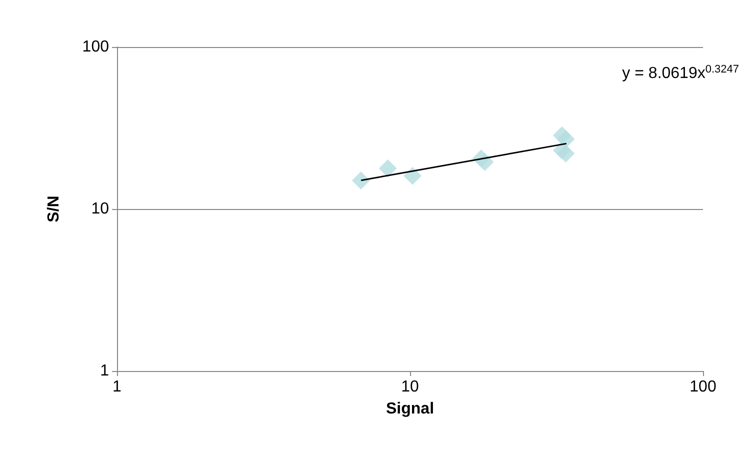 The image size is (747, 476). I want to click on x-axis-title: Signal, so click(410, 409).